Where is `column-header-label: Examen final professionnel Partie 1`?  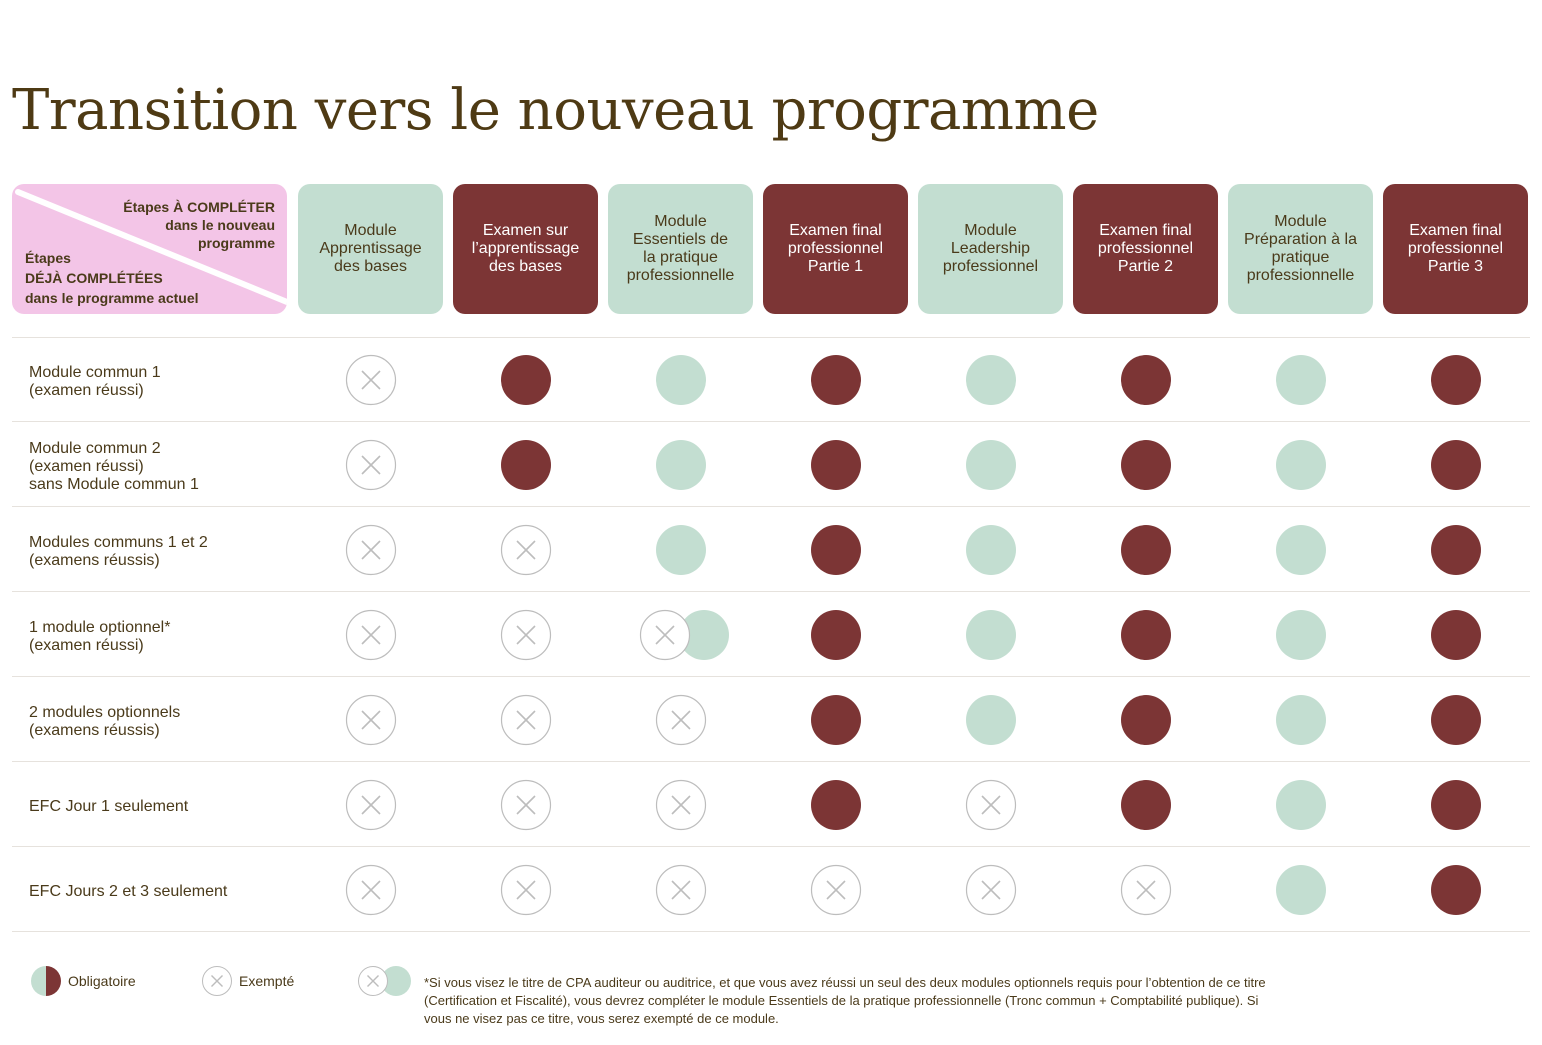
column-header-label: Examen final professionnel Partie 1 is located at coordinates (835, 248).